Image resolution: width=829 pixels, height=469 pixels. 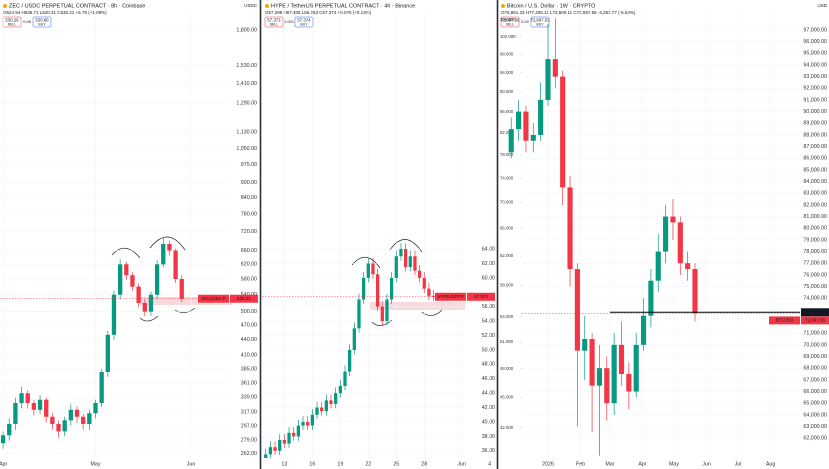 I want to click on y-tick-label: 95,000.00, so click(x=815, y=54).